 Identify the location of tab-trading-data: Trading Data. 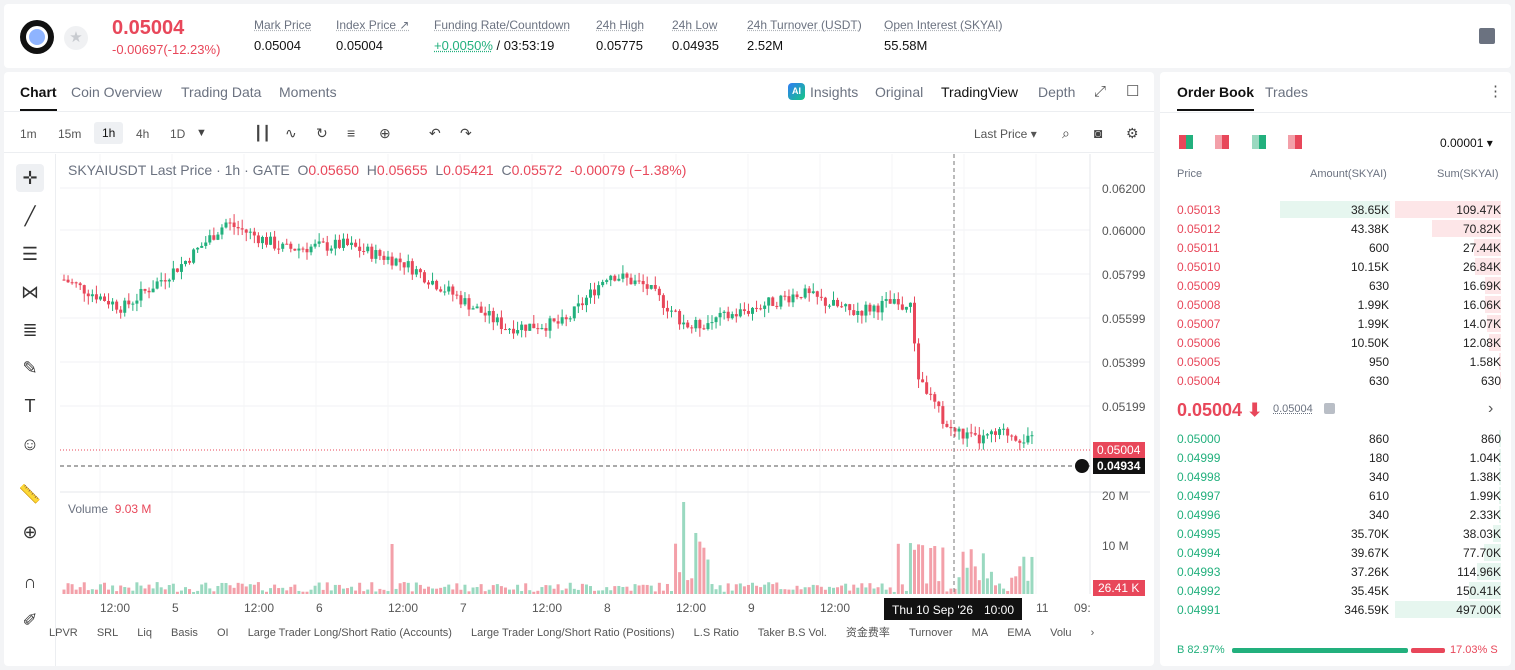
(221, 92).